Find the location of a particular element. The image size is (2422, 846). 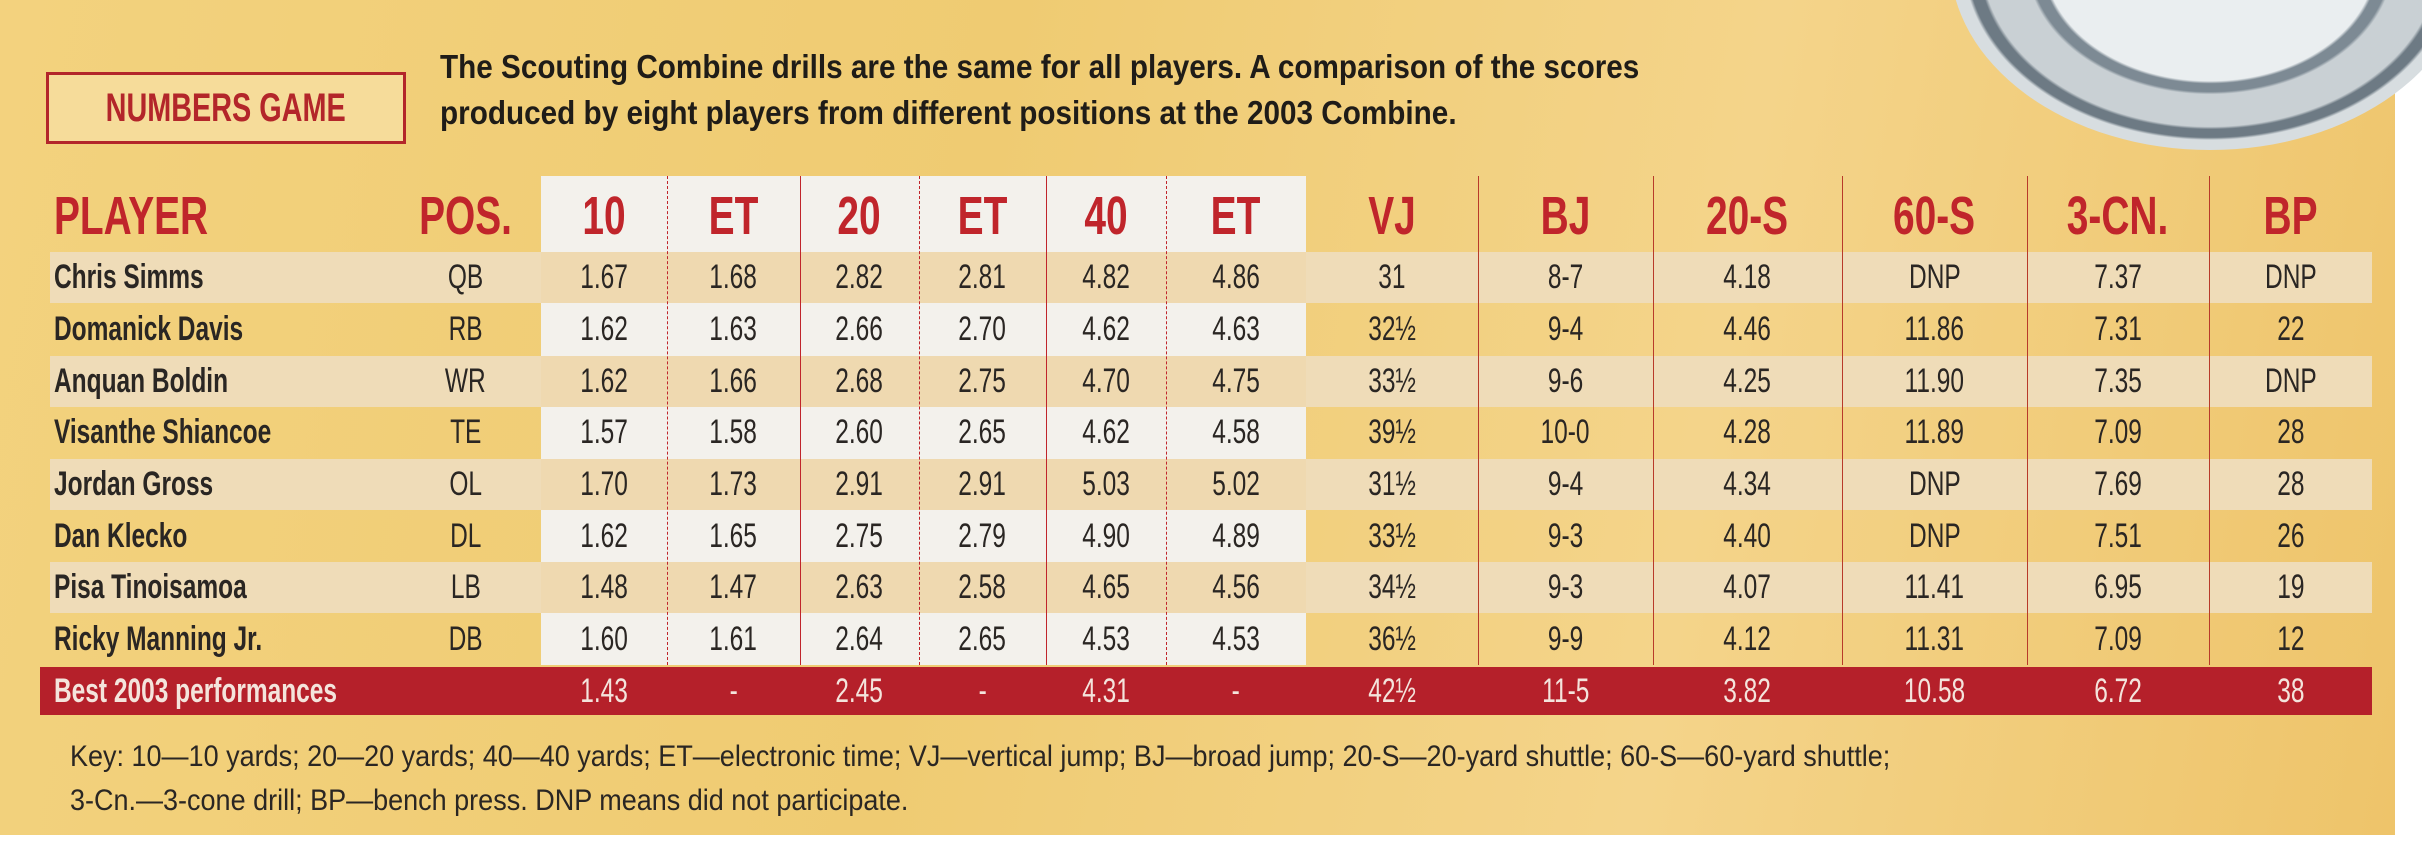

cell-text: 33½ is located at coordinates (1392, 381).